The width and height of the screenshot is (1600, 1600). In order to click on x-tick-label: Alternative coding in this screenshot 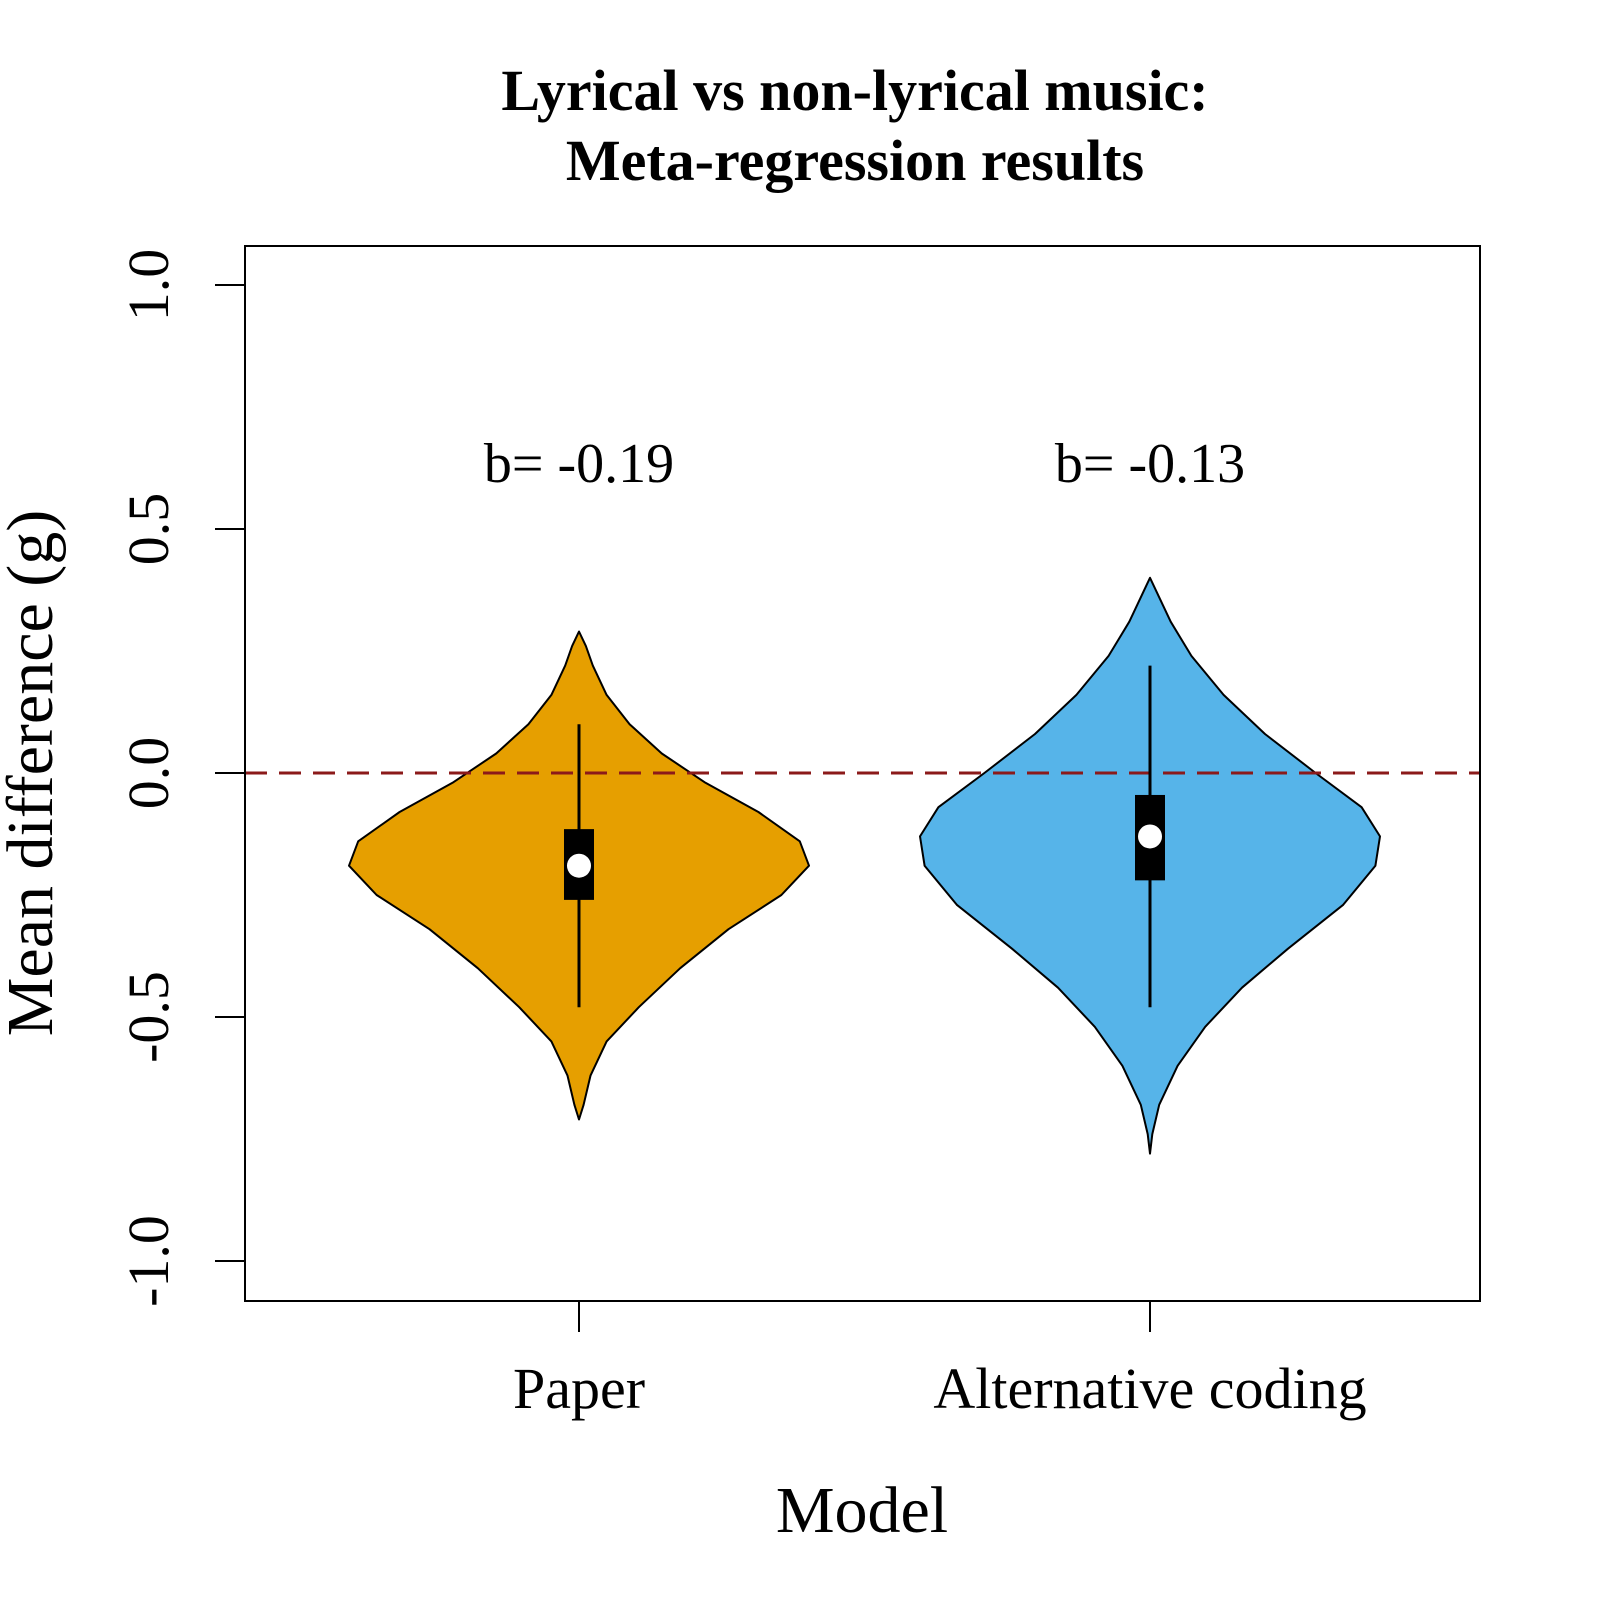, I will do `click(1149, 1388)`.